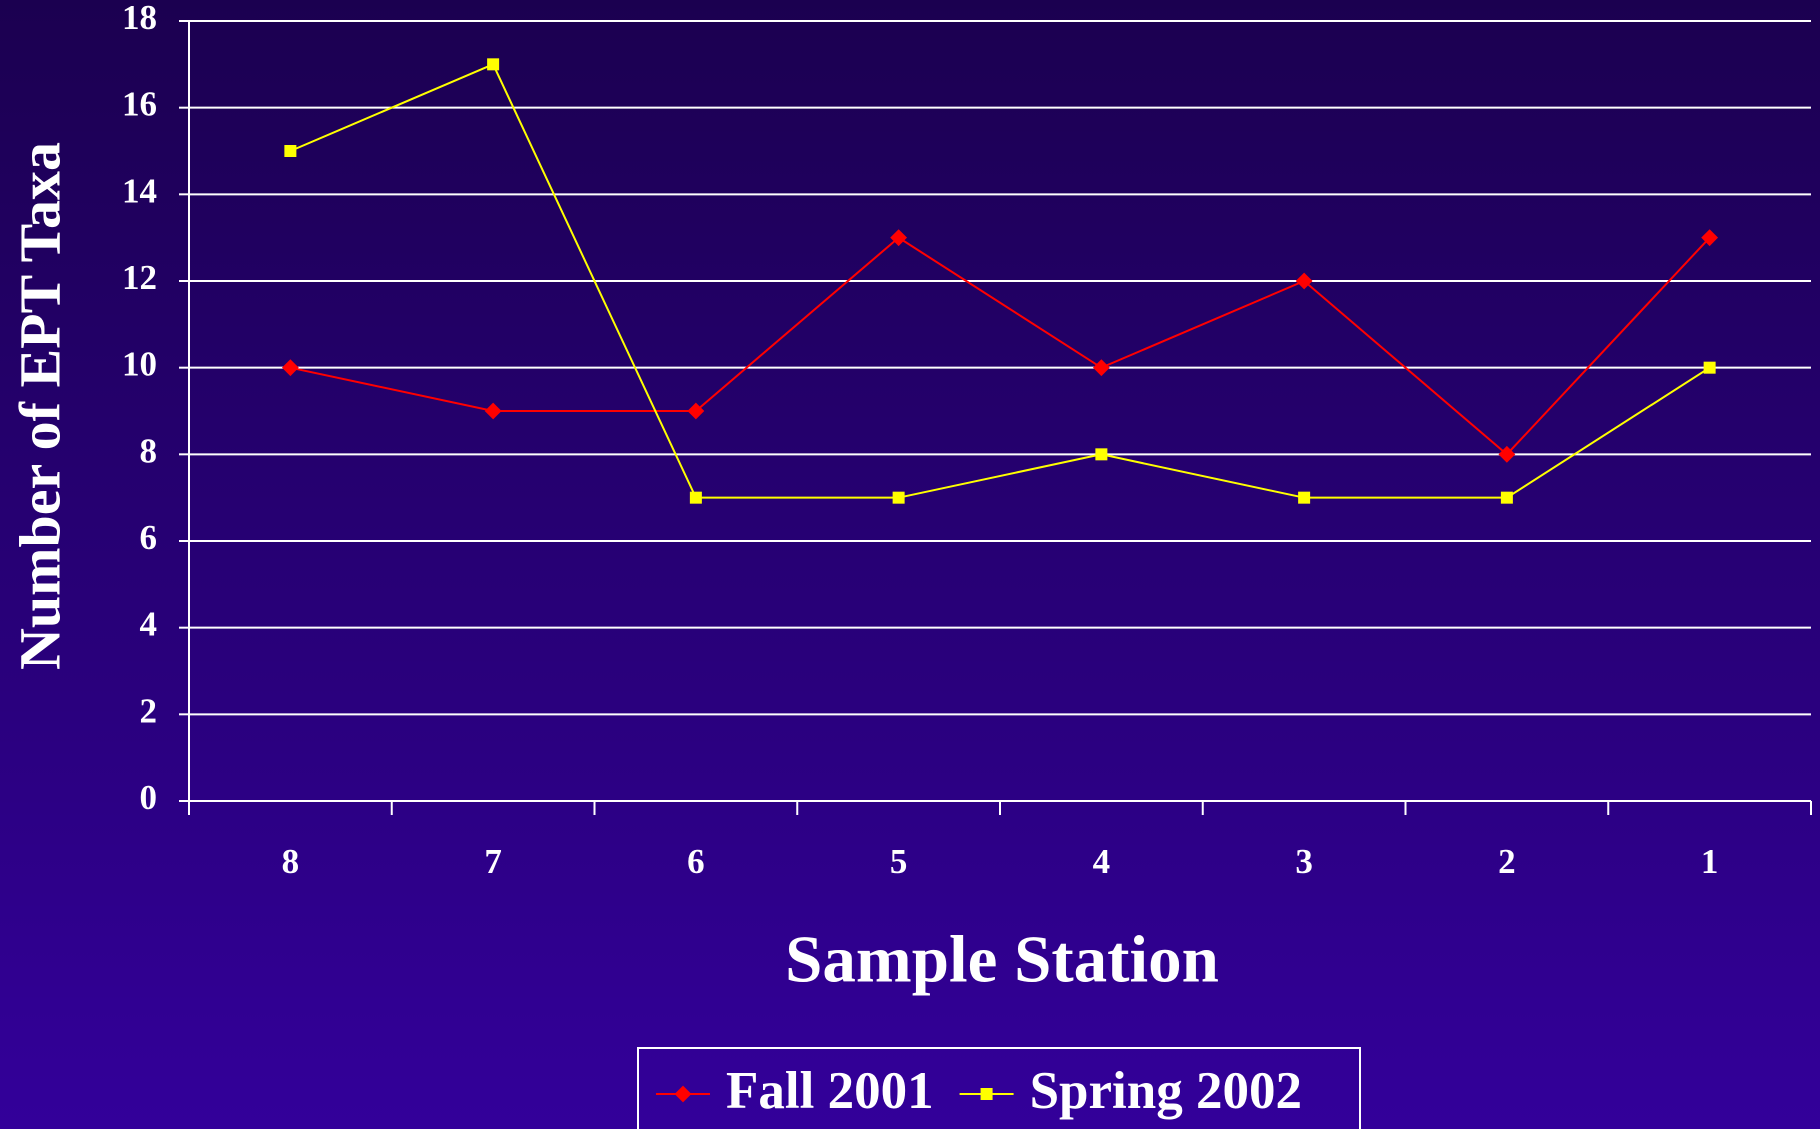  I want to click on y-tick-label: 6, so click(149, 537).